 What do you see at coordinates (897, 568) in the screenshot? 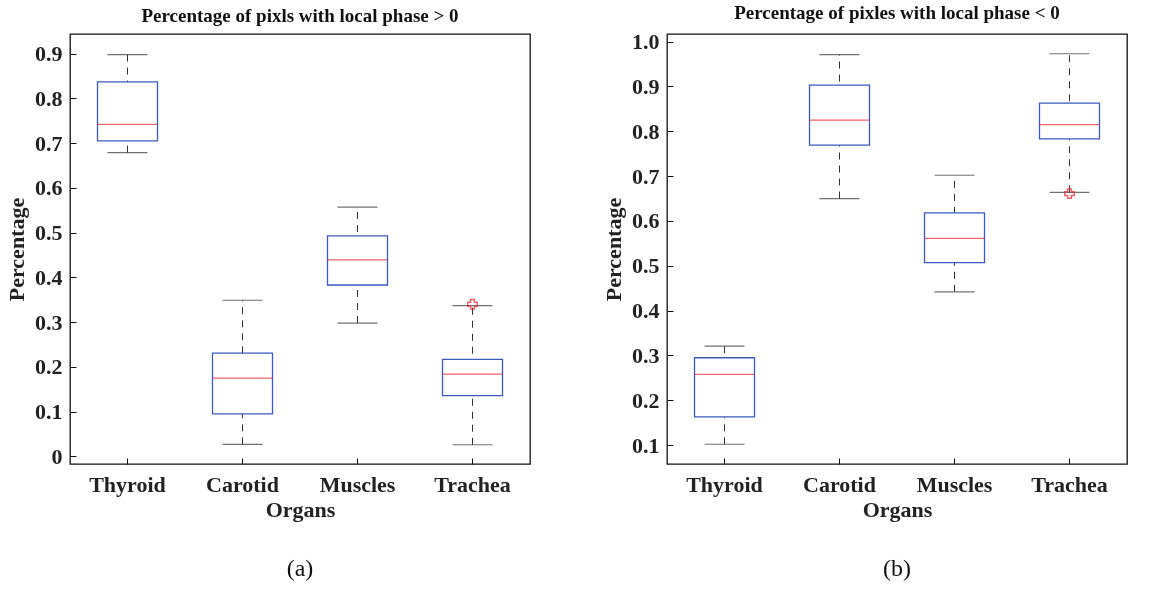
I see `text: (b)` at bounding box center [897, 568].